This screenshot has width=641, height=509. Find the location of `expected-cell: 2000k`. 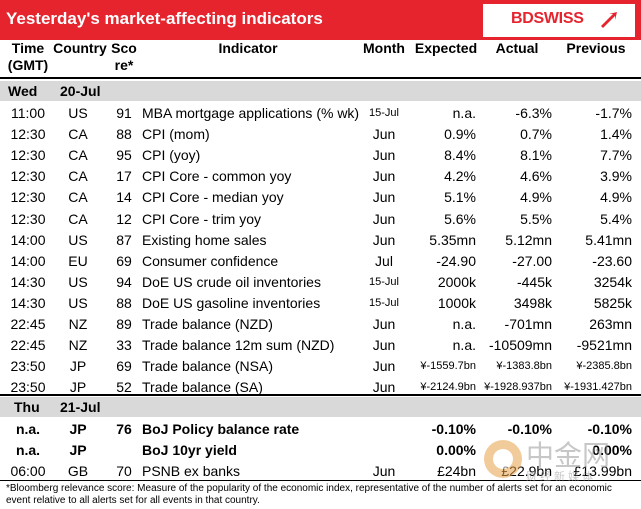

expected-cell: 2000k is located at coordinates (456, 281).